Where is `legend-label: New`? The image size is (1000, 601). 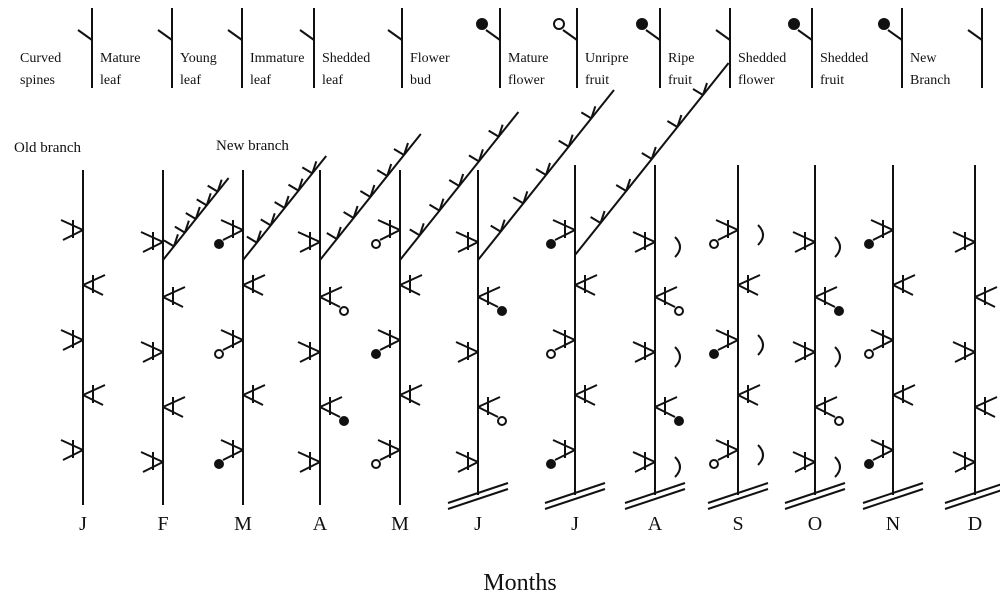 legend-label: New is located at coordinates (923, 58).